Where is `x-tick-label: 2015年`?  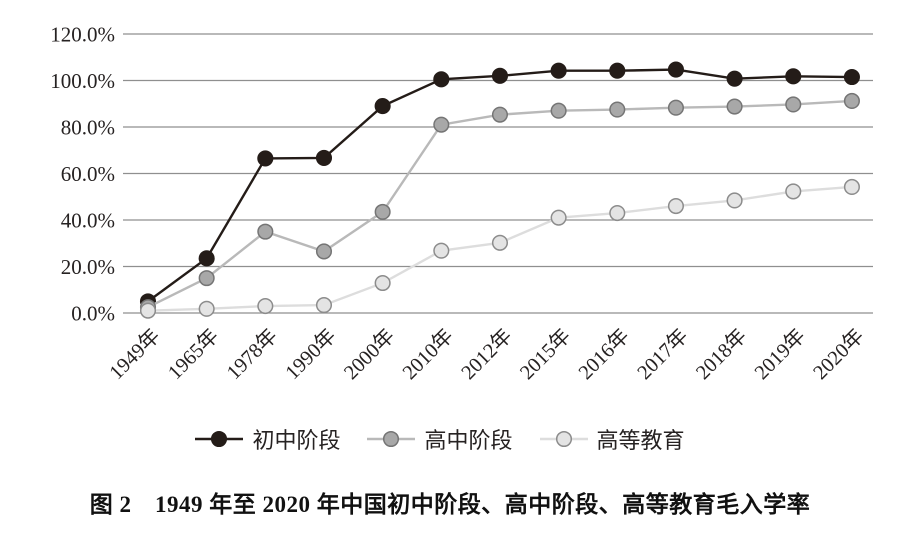 x-tick-label: 2015年 is located at coordinates (545, 354).